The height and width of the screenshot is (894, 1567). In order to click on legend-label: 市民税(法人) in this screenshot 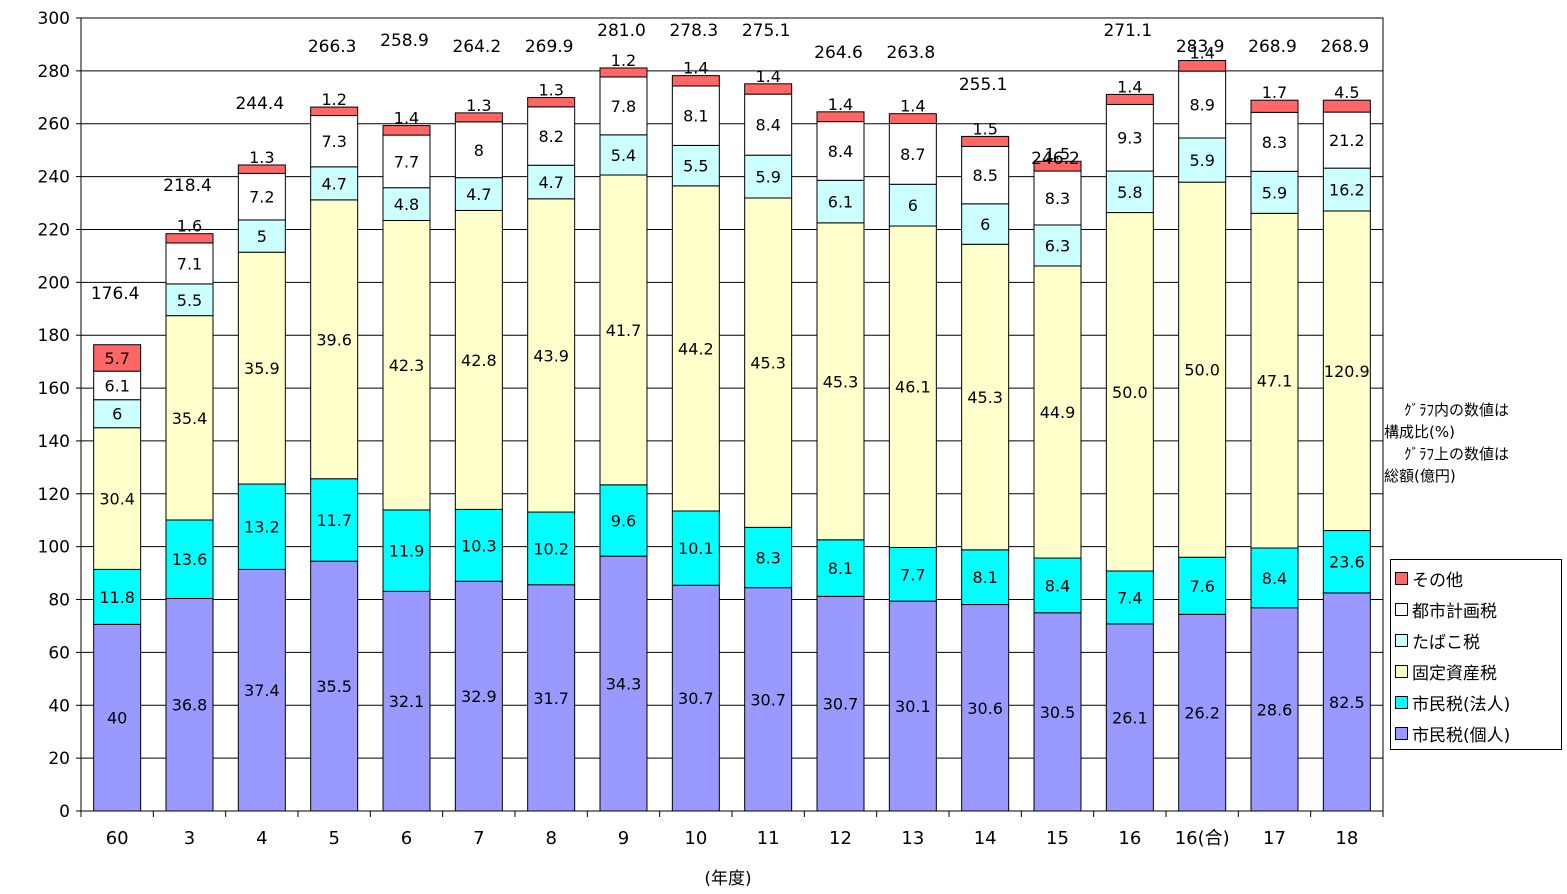, I will do `click(1461, 705)`.